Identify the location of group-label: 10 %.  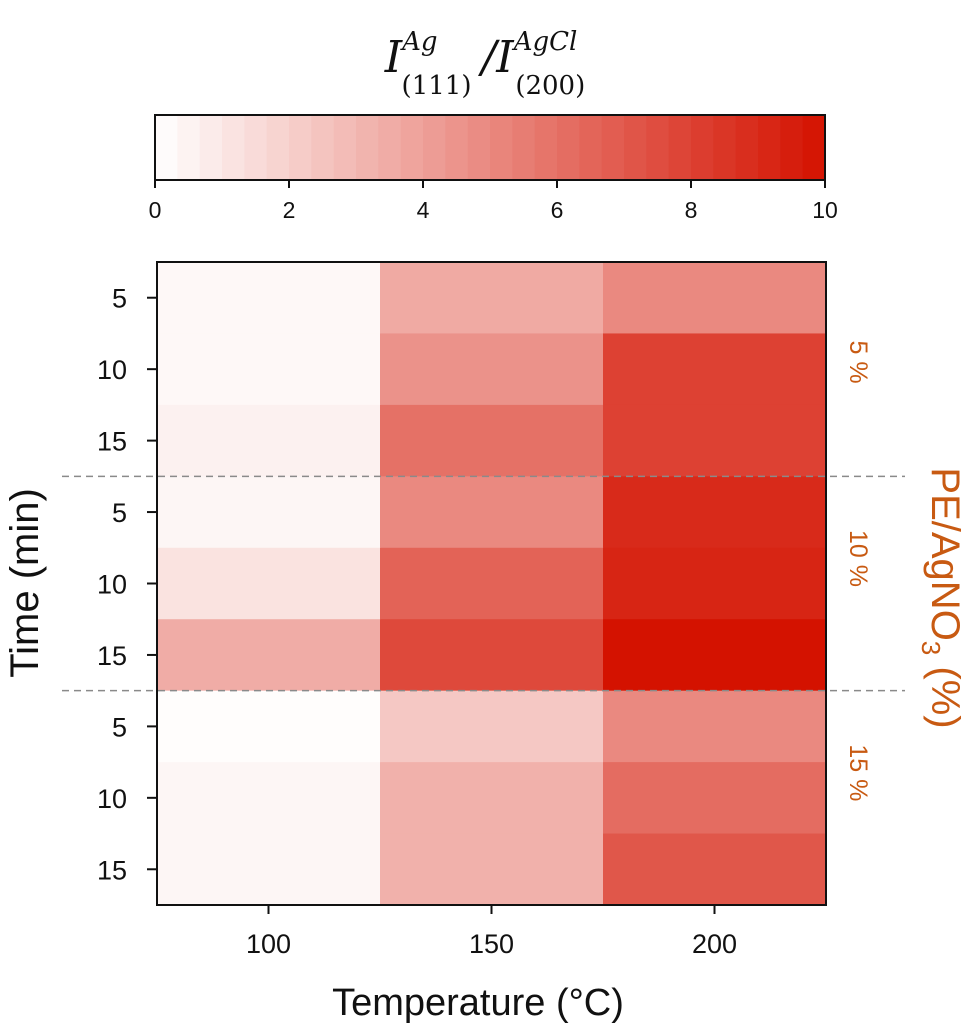
(858, 558).